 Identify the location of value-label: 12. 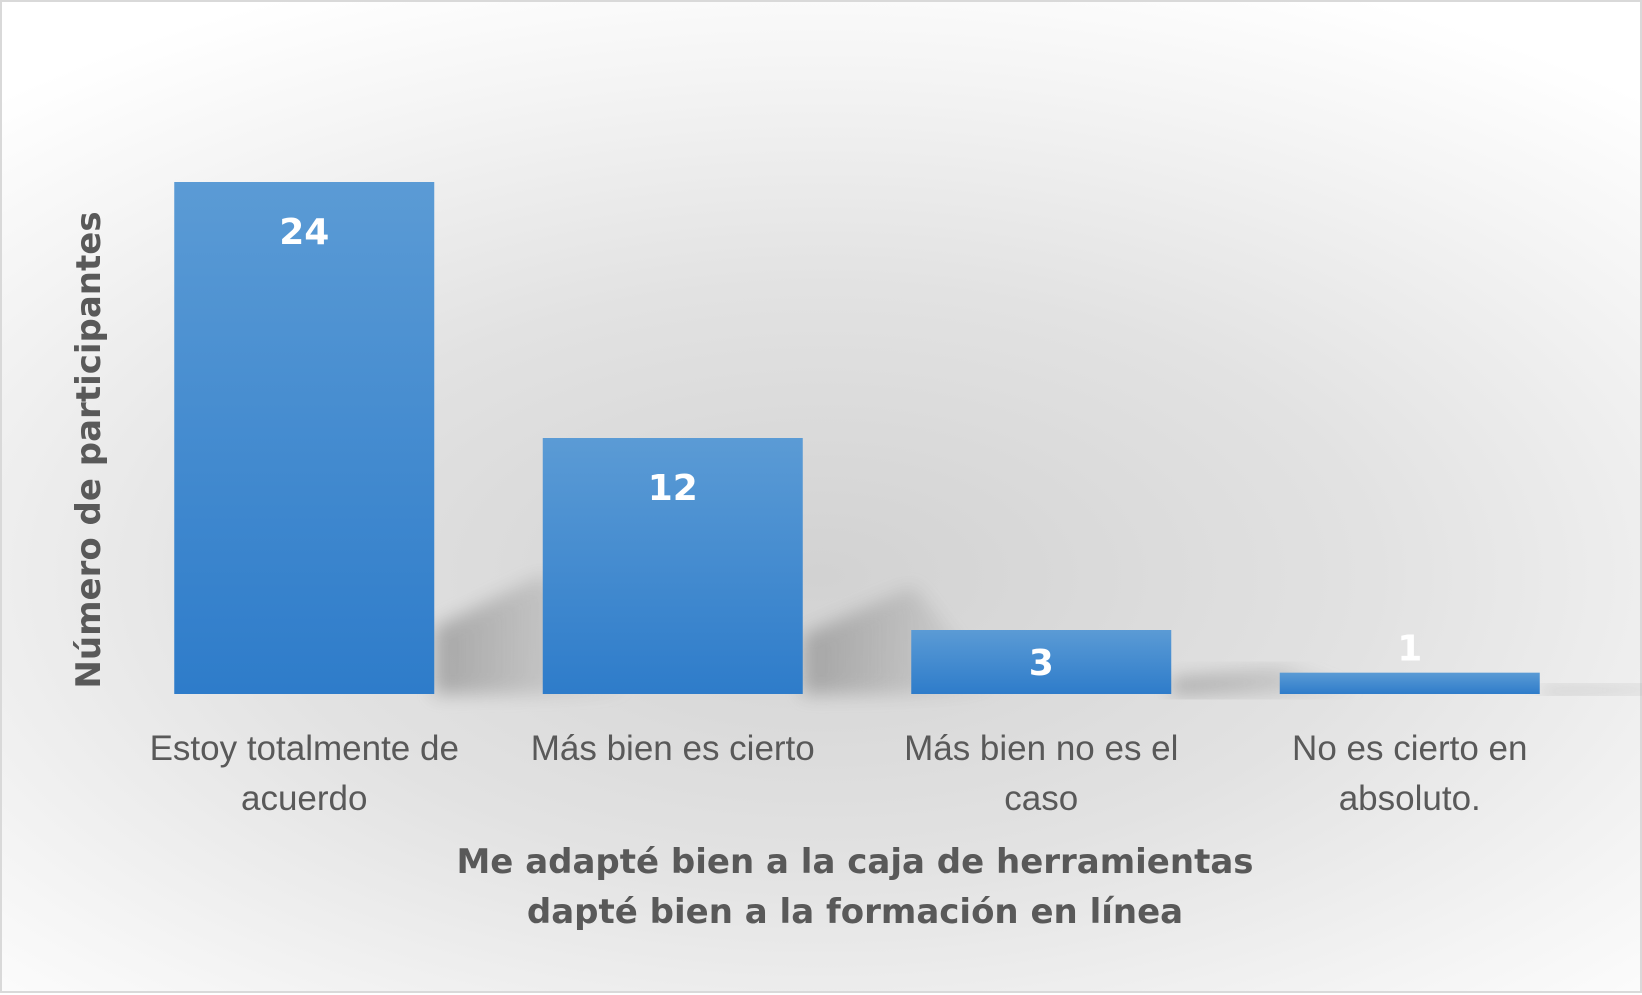
(673, 488).